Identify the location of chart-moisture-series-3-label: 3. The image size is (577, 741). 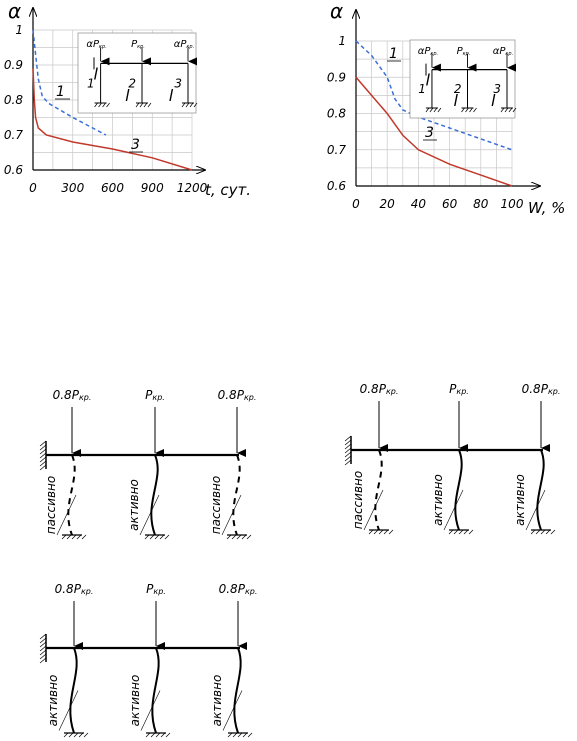
(429, 133).